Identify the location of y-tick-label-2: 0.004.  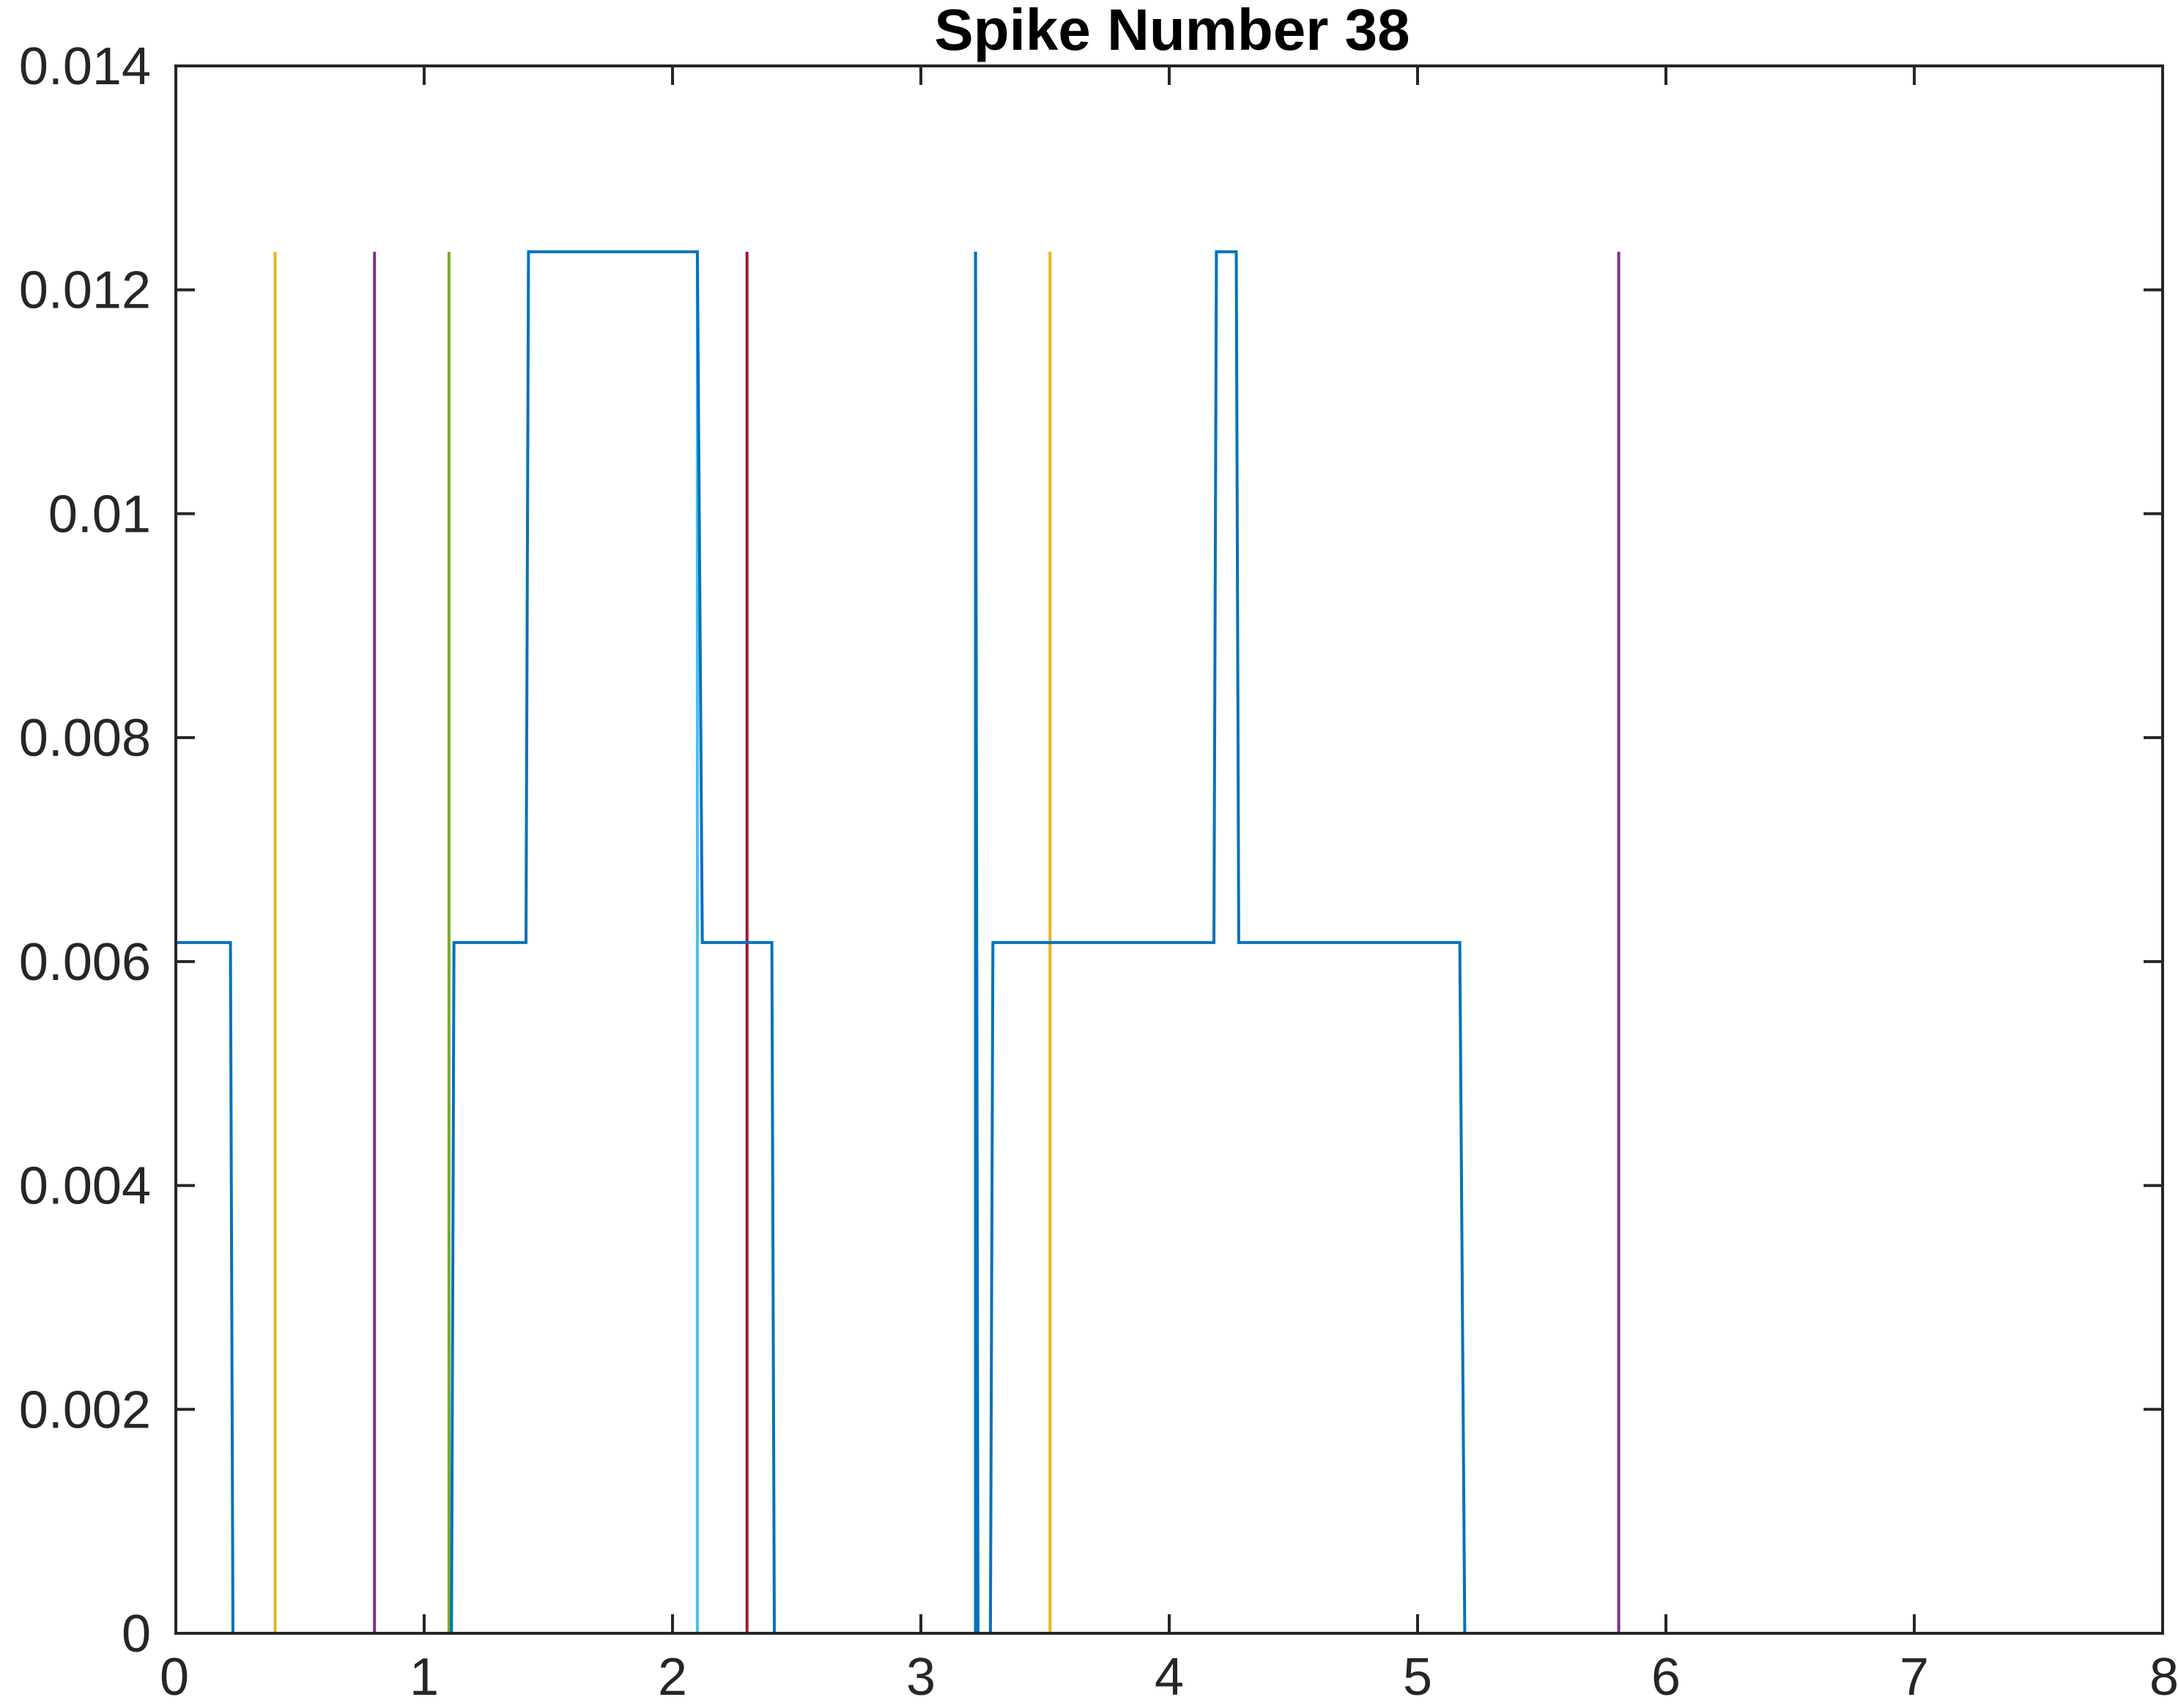
(85, 1186).